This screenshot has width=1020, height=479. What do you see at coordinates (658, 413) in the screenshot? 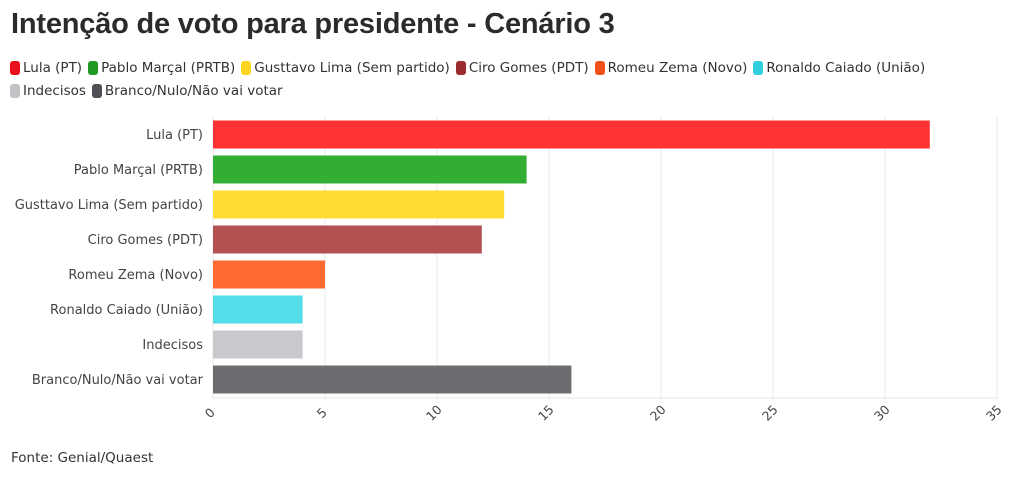
I see `tick-label: 20` at bounding box center [658, 413].